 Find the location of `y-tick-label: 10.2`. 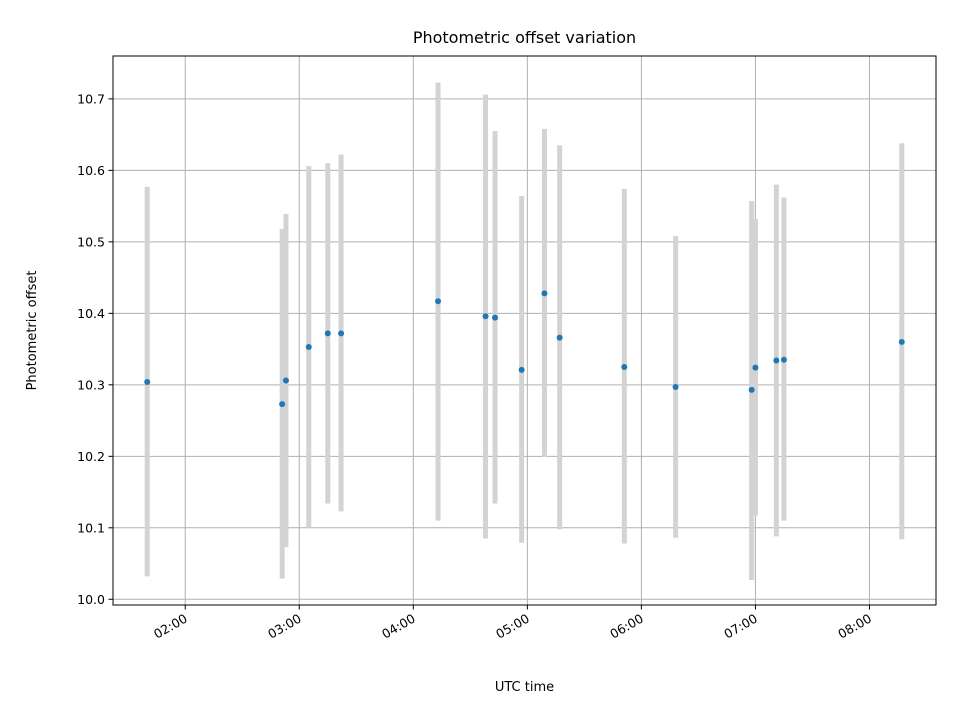

y-tick-label: 10.2 is located at coordinates (91, 456).